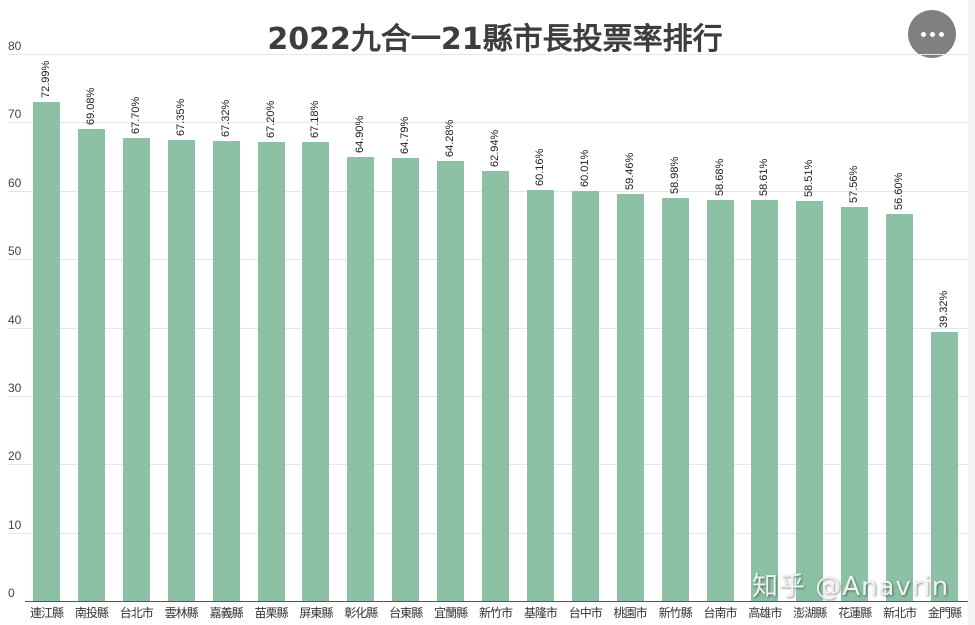  Describe the element at coordinates (405, 135) in the screenshot. I see `data-label: 64.79%` at that location.